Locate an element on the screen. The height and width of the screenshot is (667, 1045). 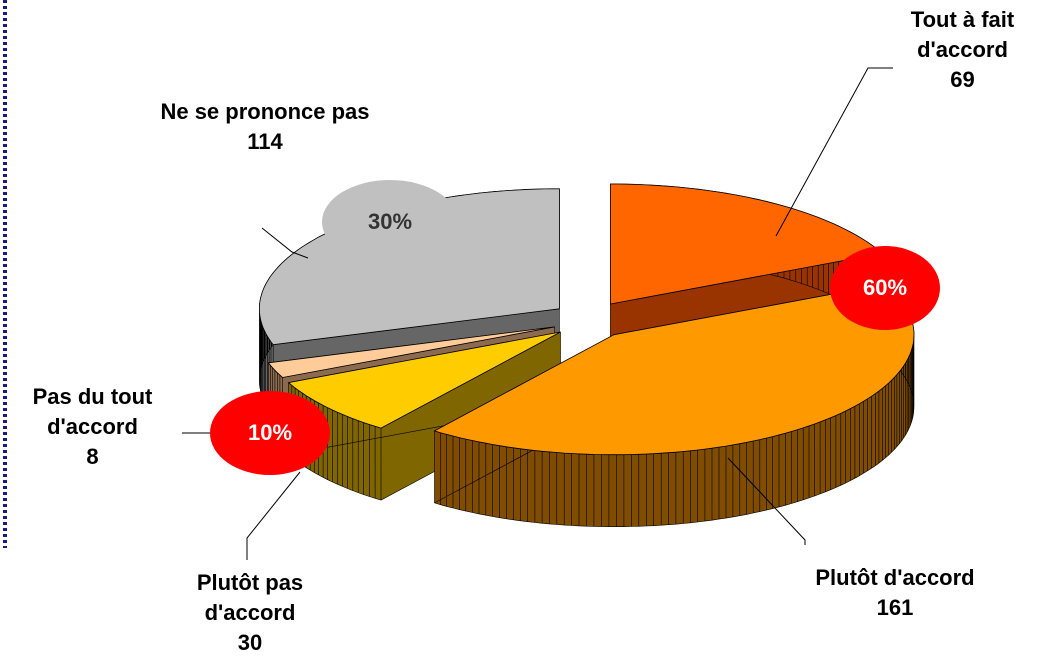
category: Plutôt pas d'accord is located at coordinates (250, 597).